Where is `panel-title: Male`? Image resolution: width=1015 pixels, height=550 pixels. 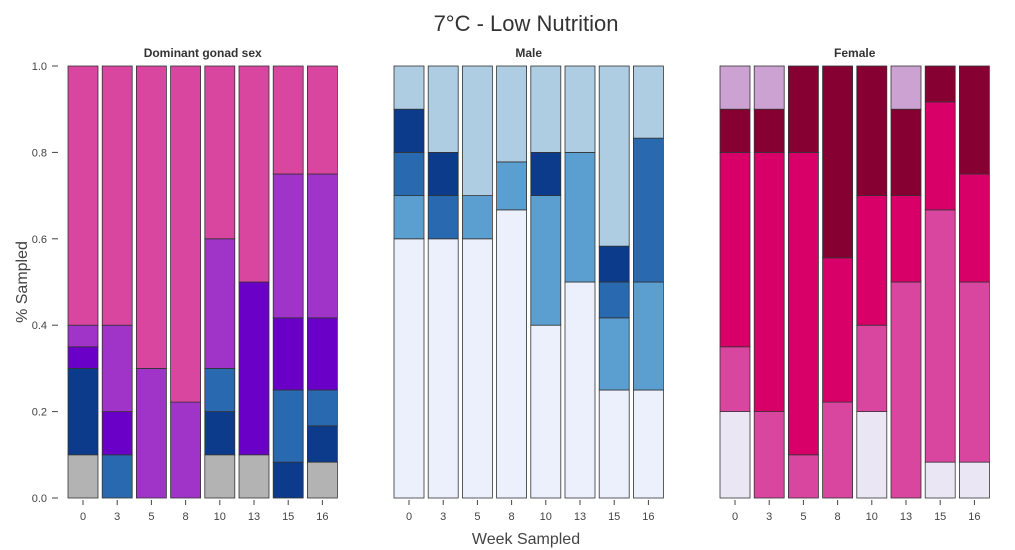
panel-title: Male is located at coordinates (528, 53).